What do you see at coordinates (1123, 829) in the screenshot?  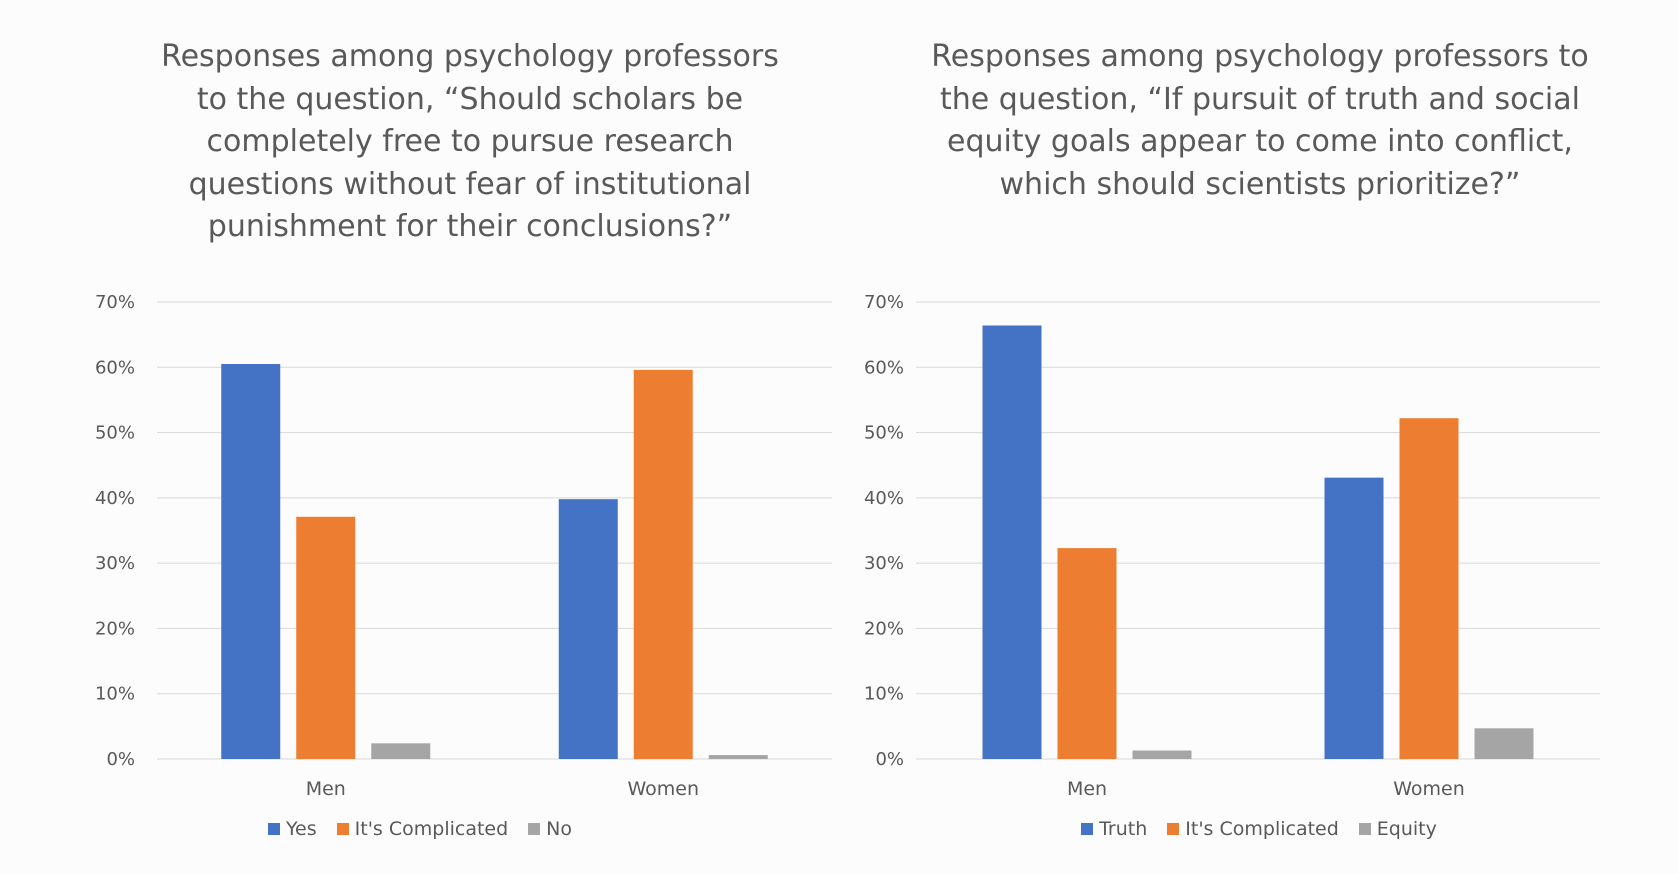 I see `legend-label: Truth` at bounding box center [1123, 829].